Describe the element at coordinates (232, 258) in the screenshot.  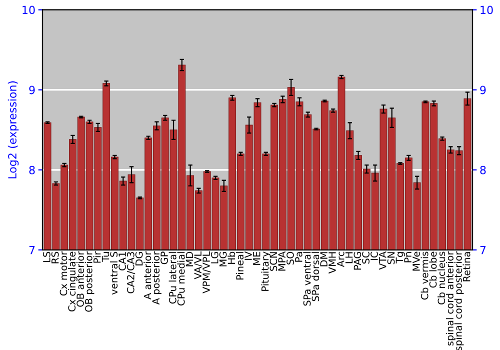
I see `x-tick-label: Hb` at that location.